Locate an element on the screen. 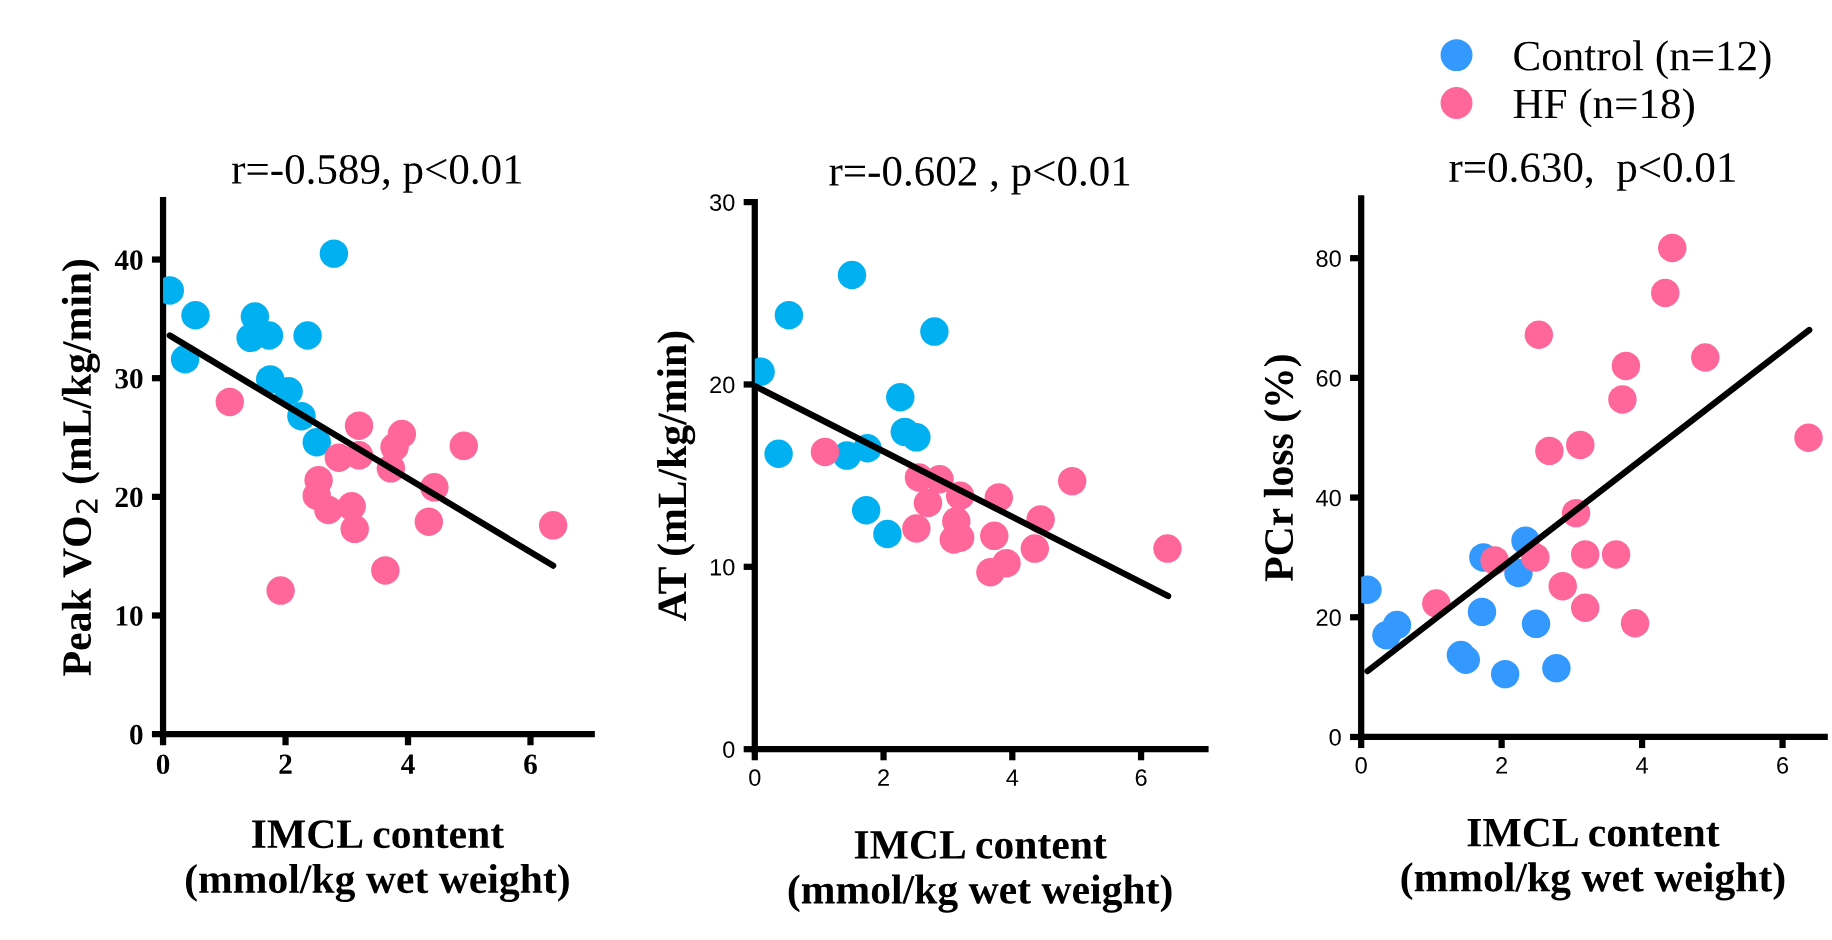  chart-title: r=0.630, p<0.01 is located at coordinates (1592, 172).